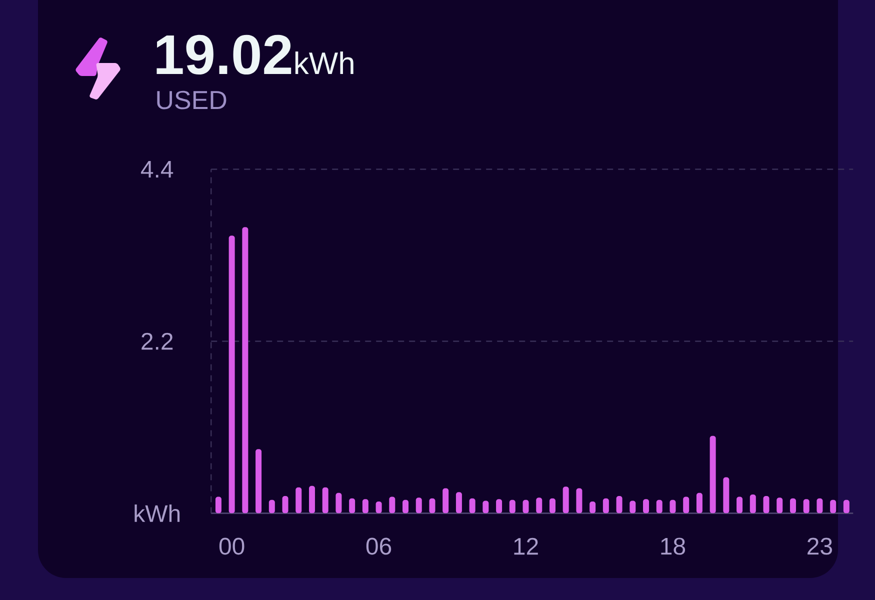 Image resolution: width=875 pixels, height=600 pixels. Describe the element at coordinates (157, 513) in the screenshot. I see `y-tick-label: kWh` at that location.